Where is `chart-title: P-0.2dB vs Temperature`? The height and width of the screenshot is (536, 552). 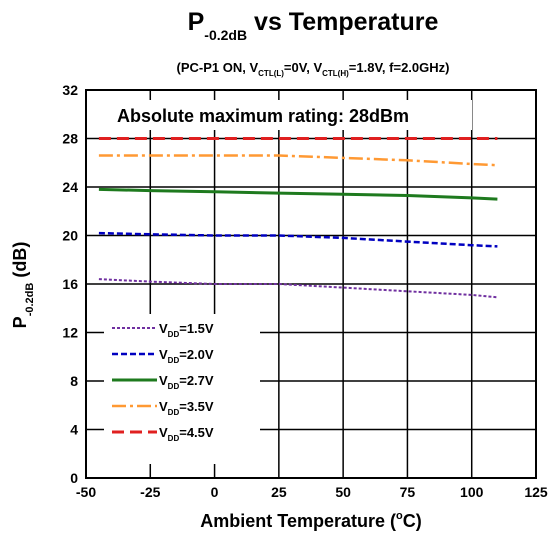 chart-title: P-0.2dB vs Temperature is located at coordinates (313, 25).